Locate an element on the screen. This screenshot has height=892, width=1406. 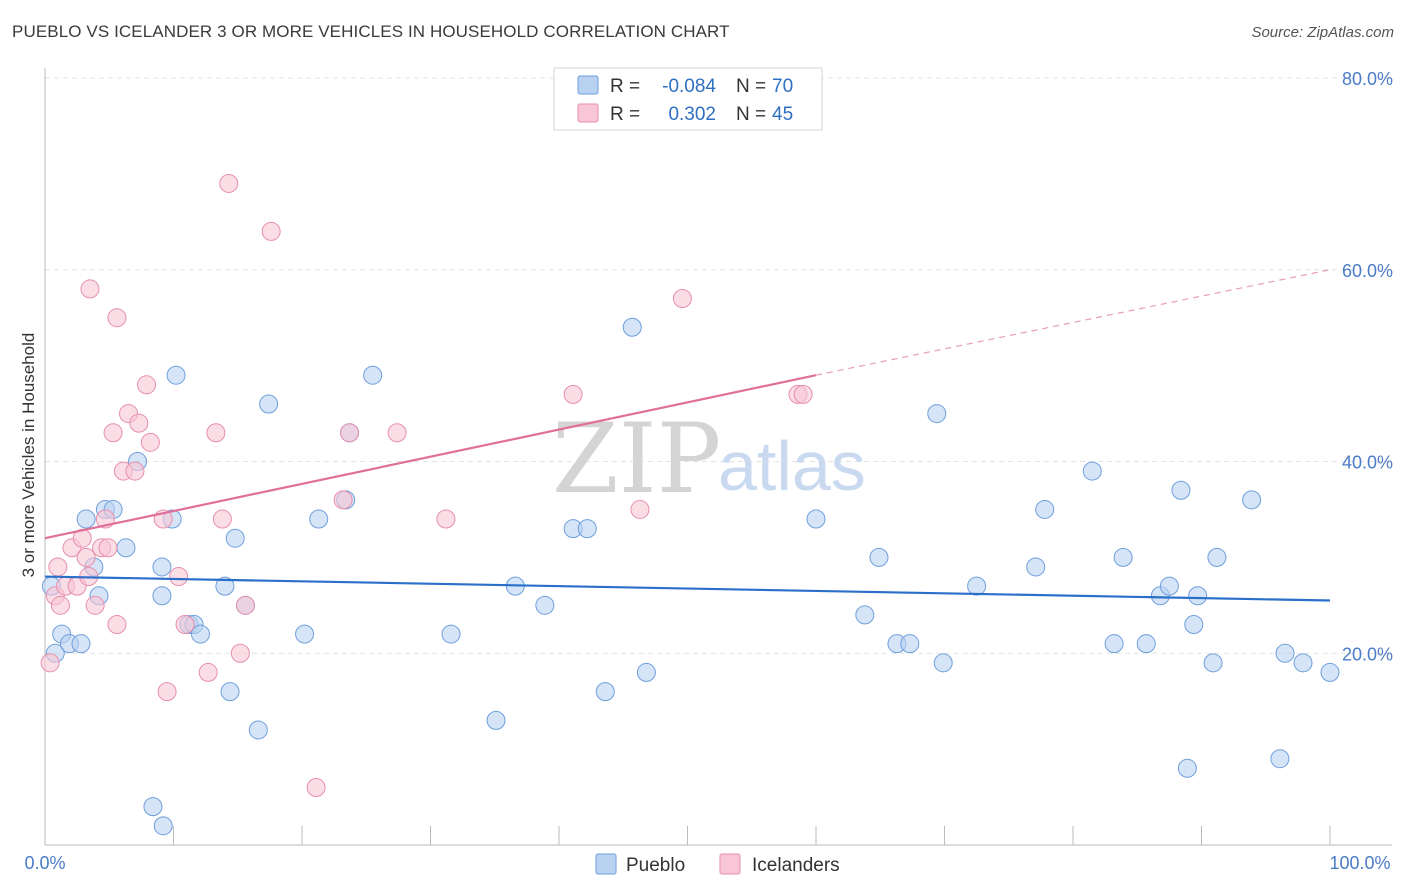
legend-swatch-pueblo is located at coordinates (588, 85).